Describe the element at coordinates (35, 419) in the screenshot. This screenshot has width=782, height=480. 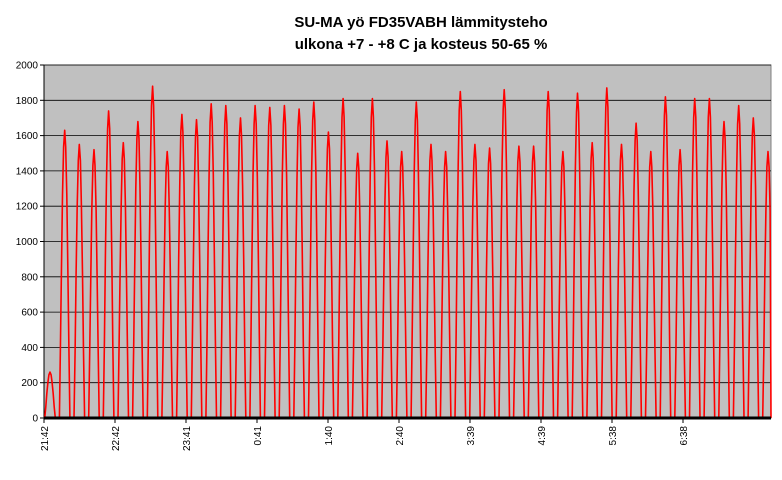
I see `y-tick-label: 0` at that location.